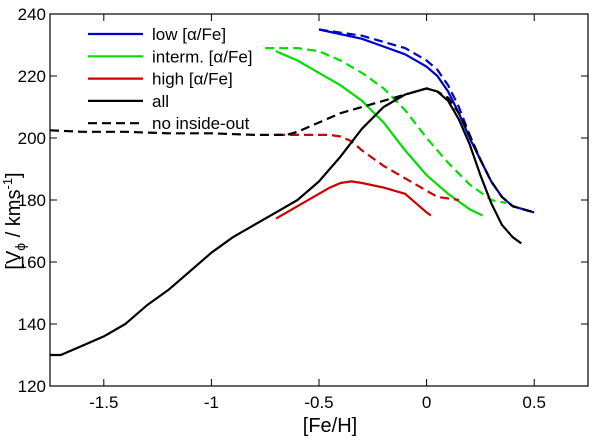 The height and width of the screenshot is (441, 598). I want to click on y-axis-label-main: [V, so click(14, 260).